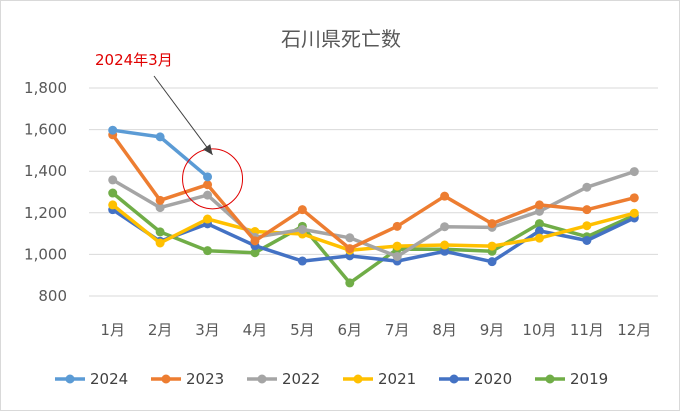 The image size is (680, 411). I want to click on annotation-label: 2024年3月, so click(134, 60).